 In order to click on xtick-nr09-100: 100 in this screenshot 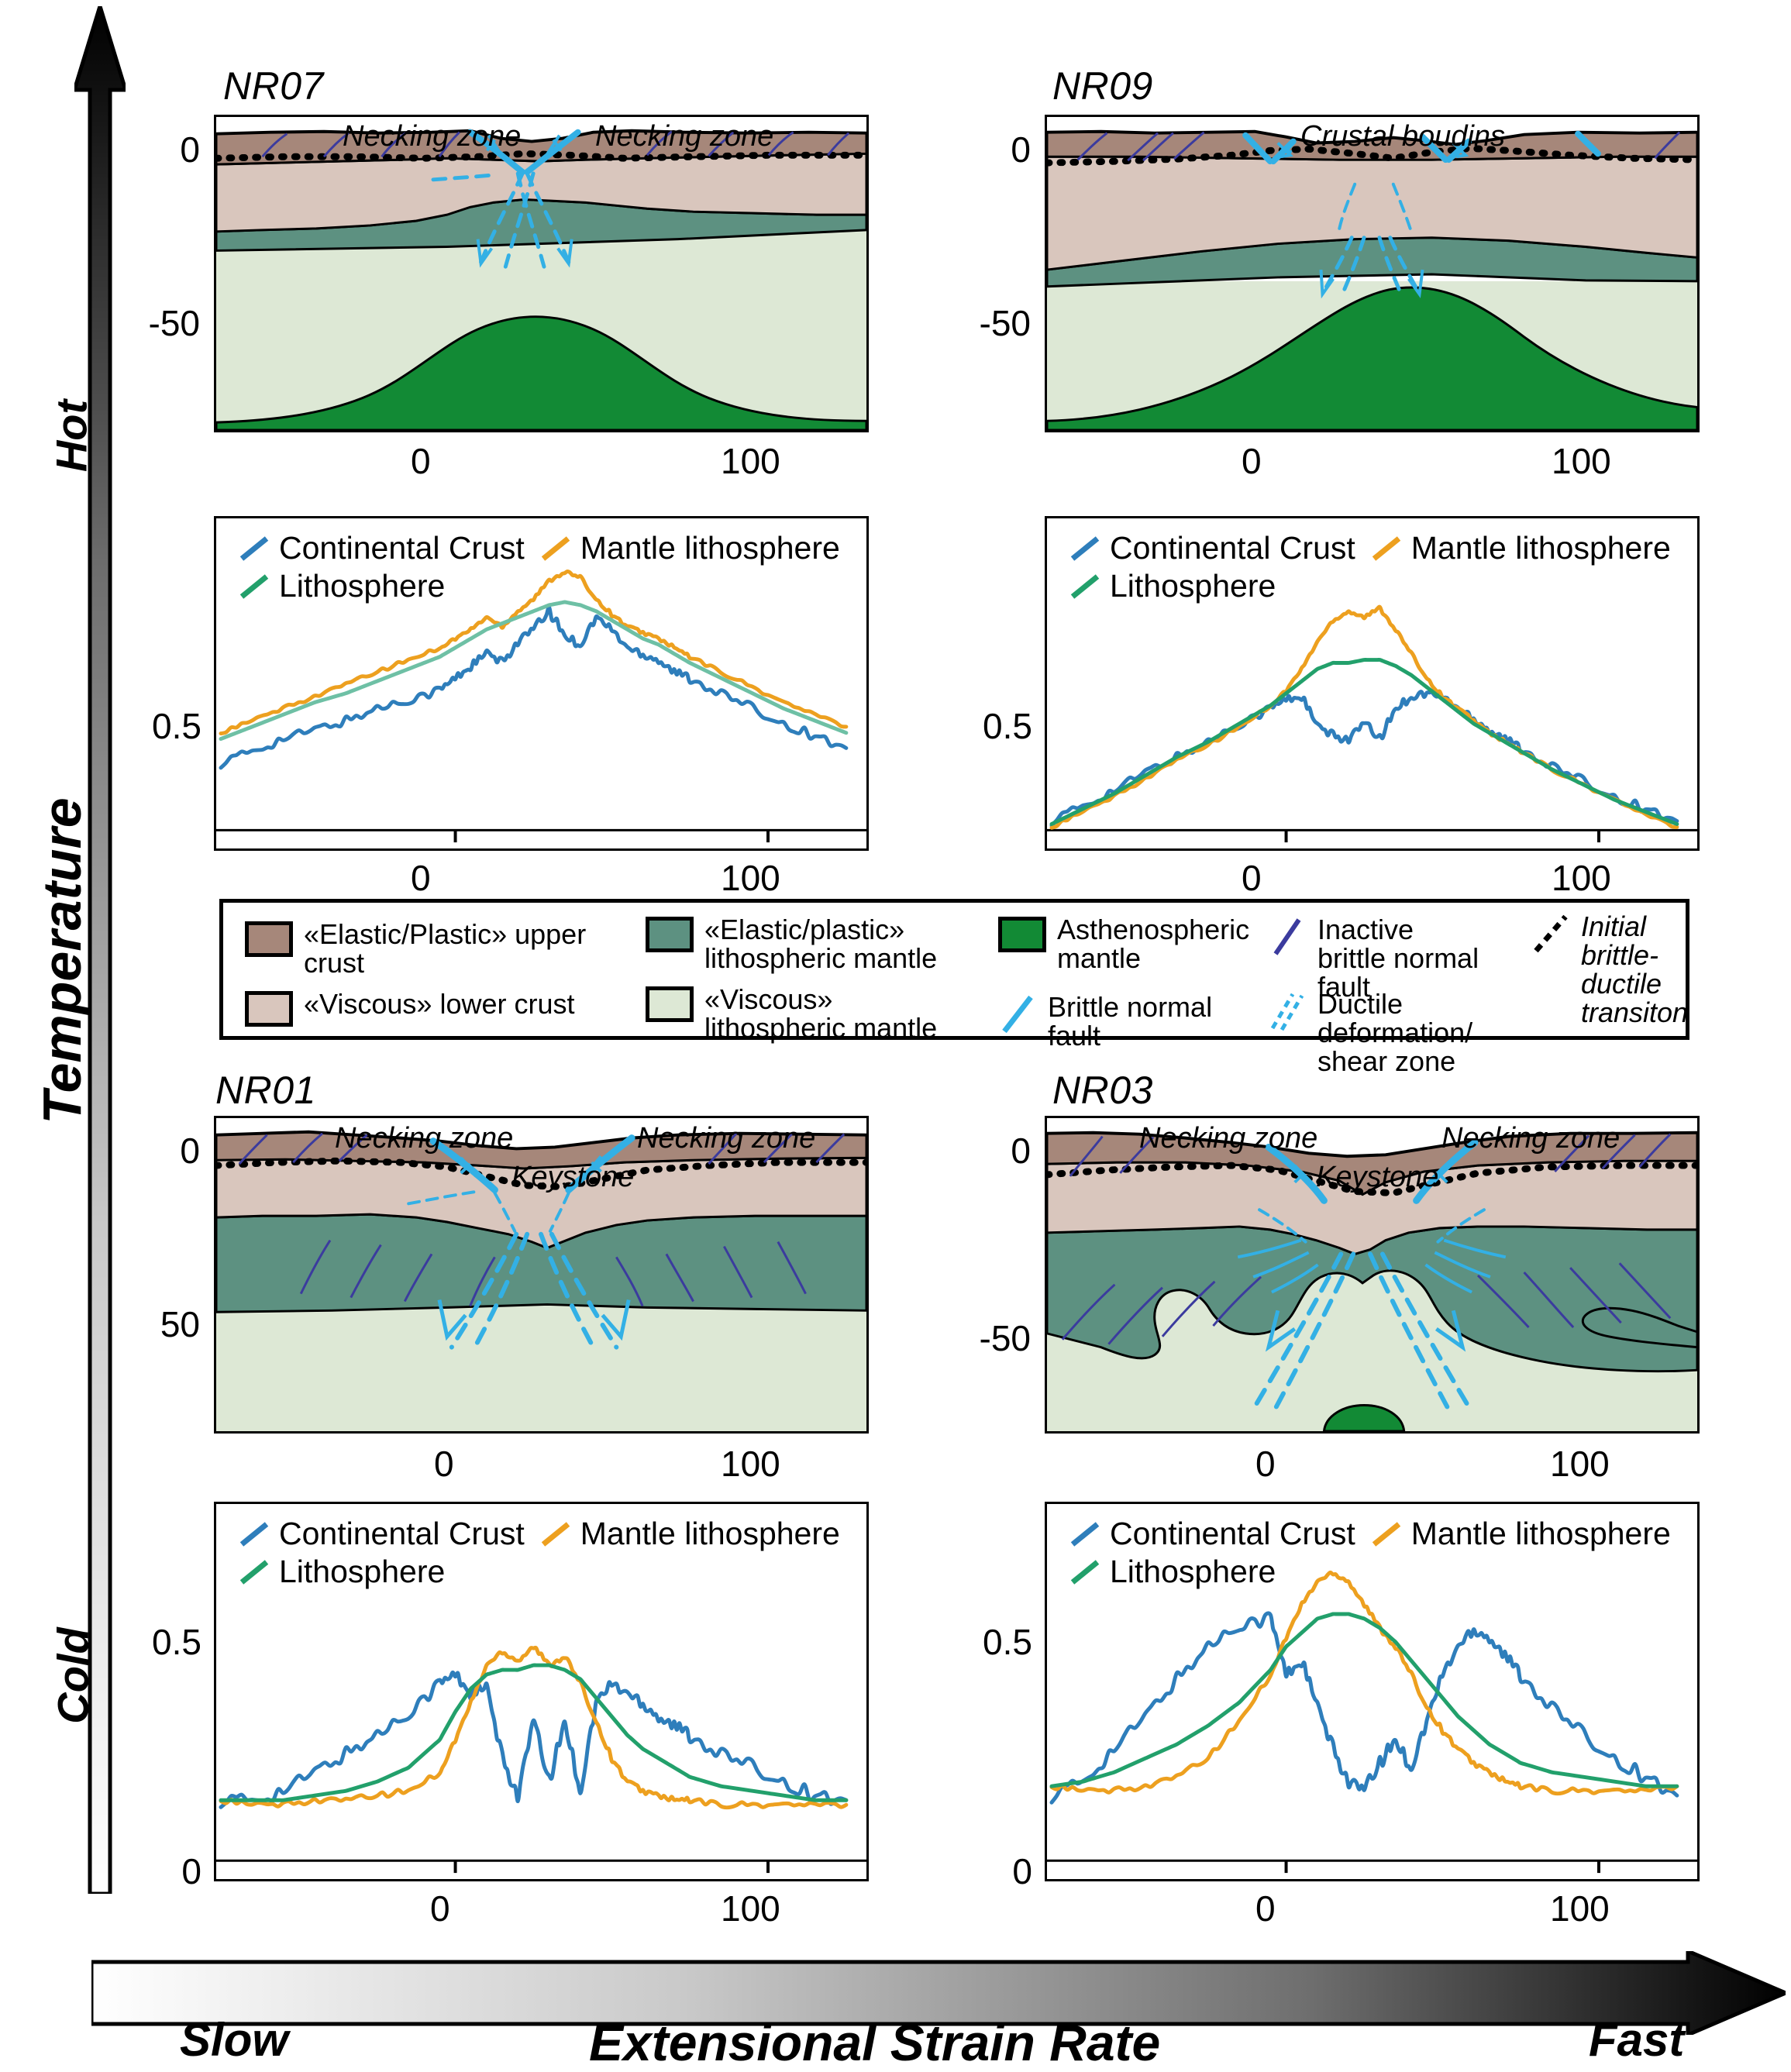, I will do `click(1581, 461)`.